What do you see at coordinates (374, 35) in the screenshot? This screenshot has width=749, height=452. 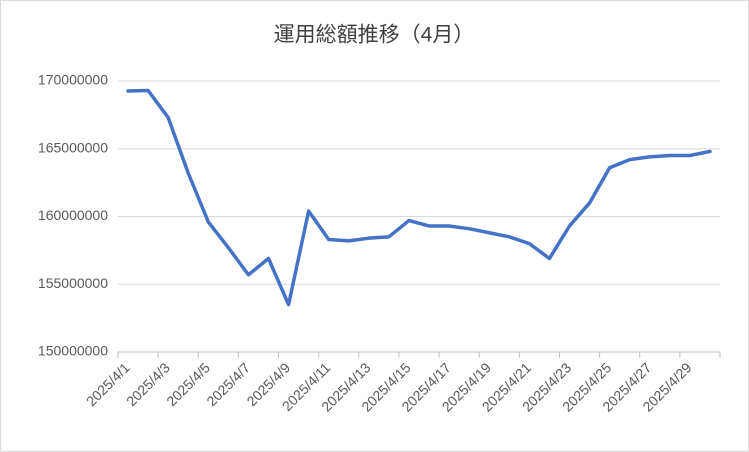 I see `chart-title: 運用総額推移（4月）` at bounding box center [374, 35].